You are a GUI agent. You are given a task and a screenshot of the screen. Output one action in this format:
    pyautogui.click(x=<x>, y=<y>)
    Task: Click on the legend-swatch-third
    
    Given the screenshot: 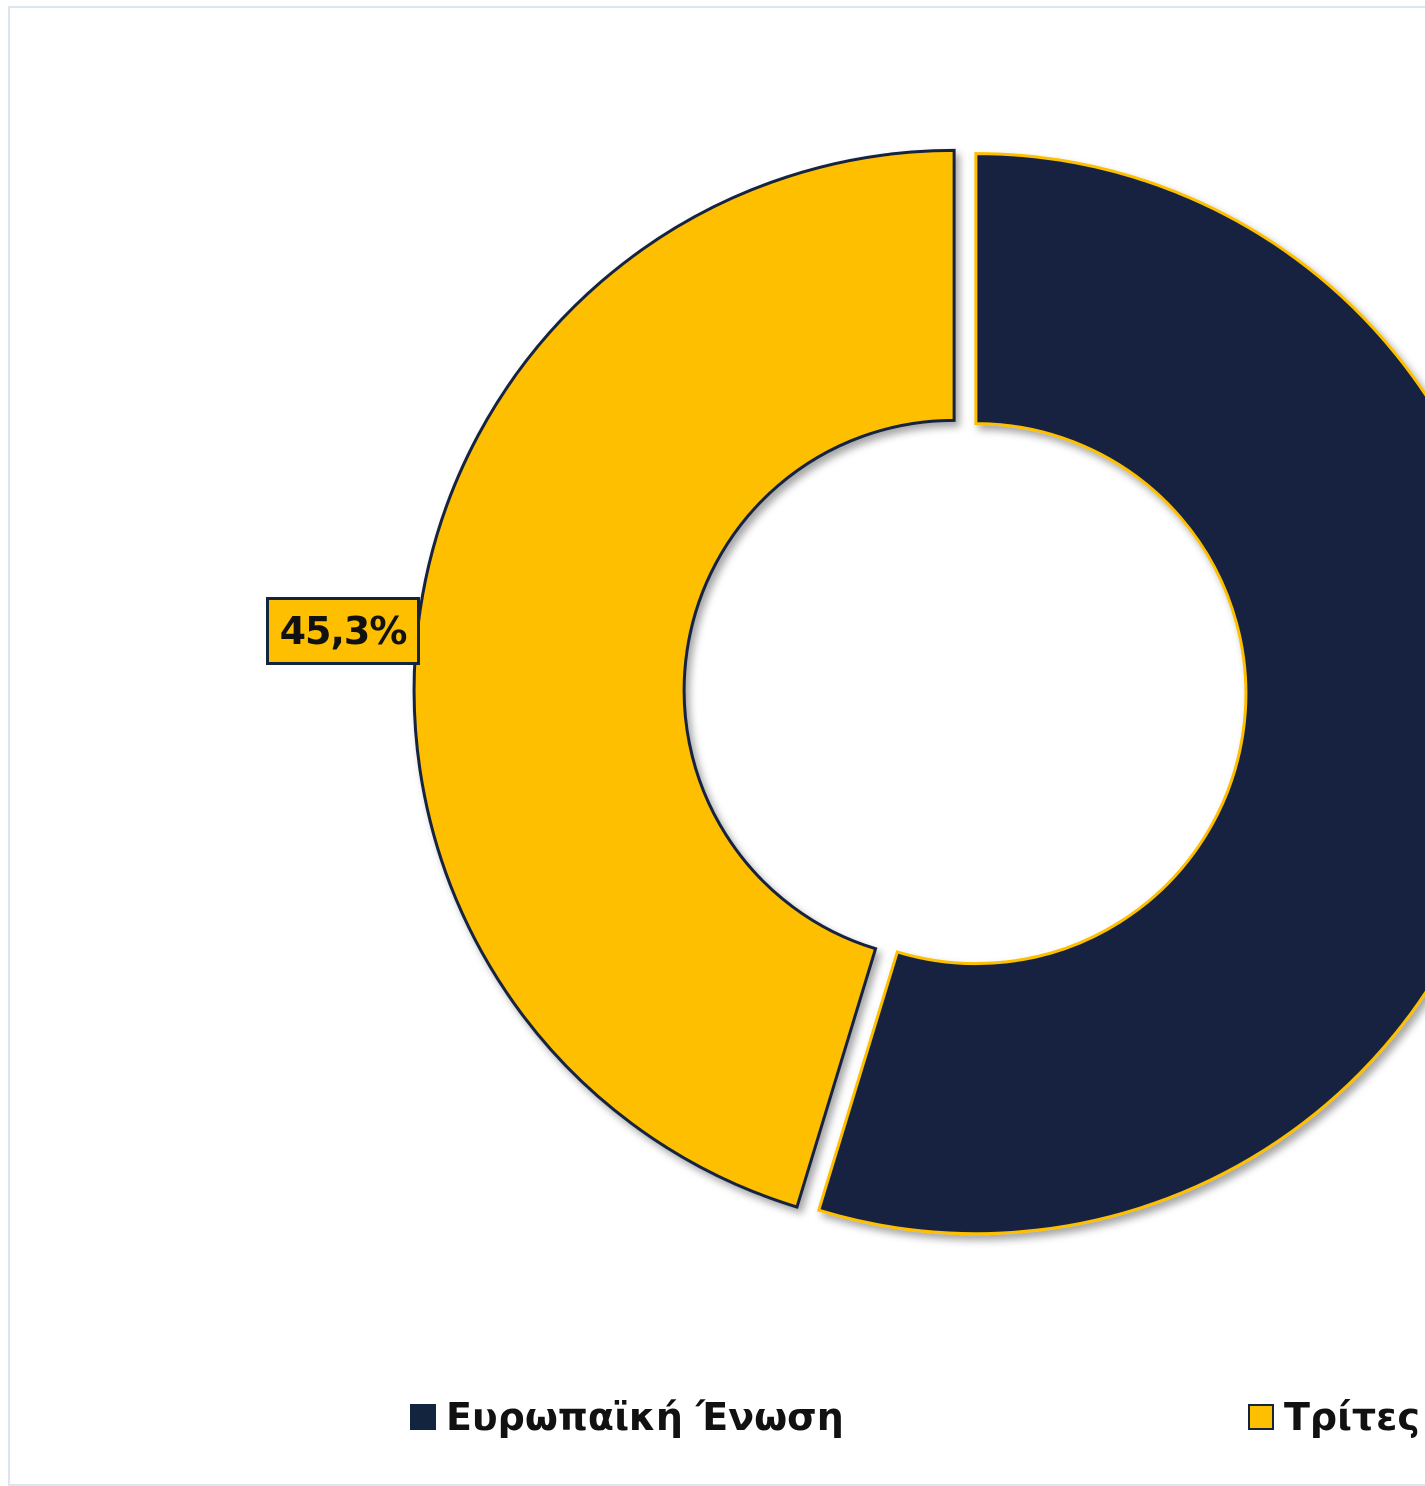 What is the action you would take?
    pyautogui.click(x=1261, y=1417)
    